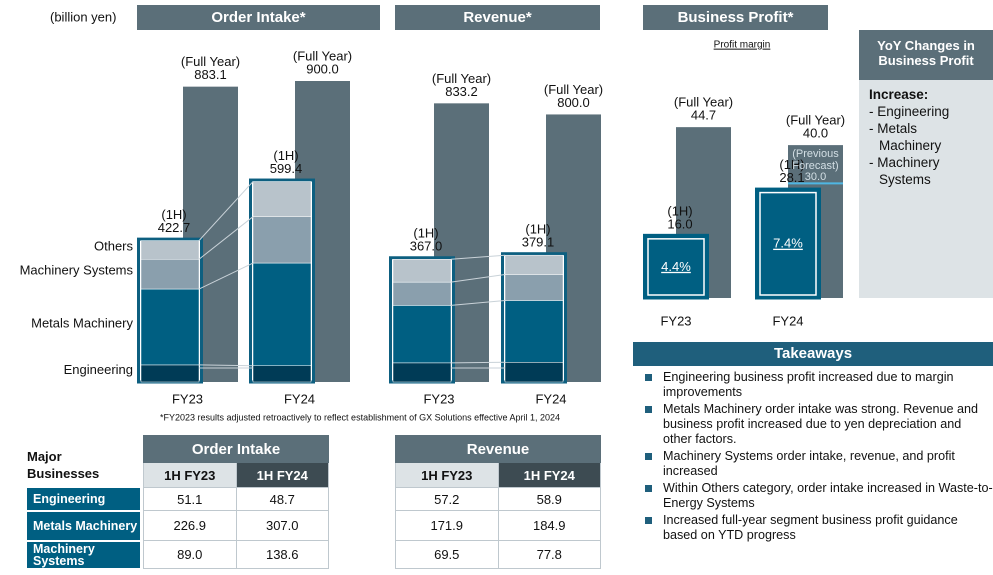 This screenshot has height=575, width=993. What do you see at coordinates (190, 554) in the screenshot?
I see `cell: 89.0` at bounding box center [190, 554].